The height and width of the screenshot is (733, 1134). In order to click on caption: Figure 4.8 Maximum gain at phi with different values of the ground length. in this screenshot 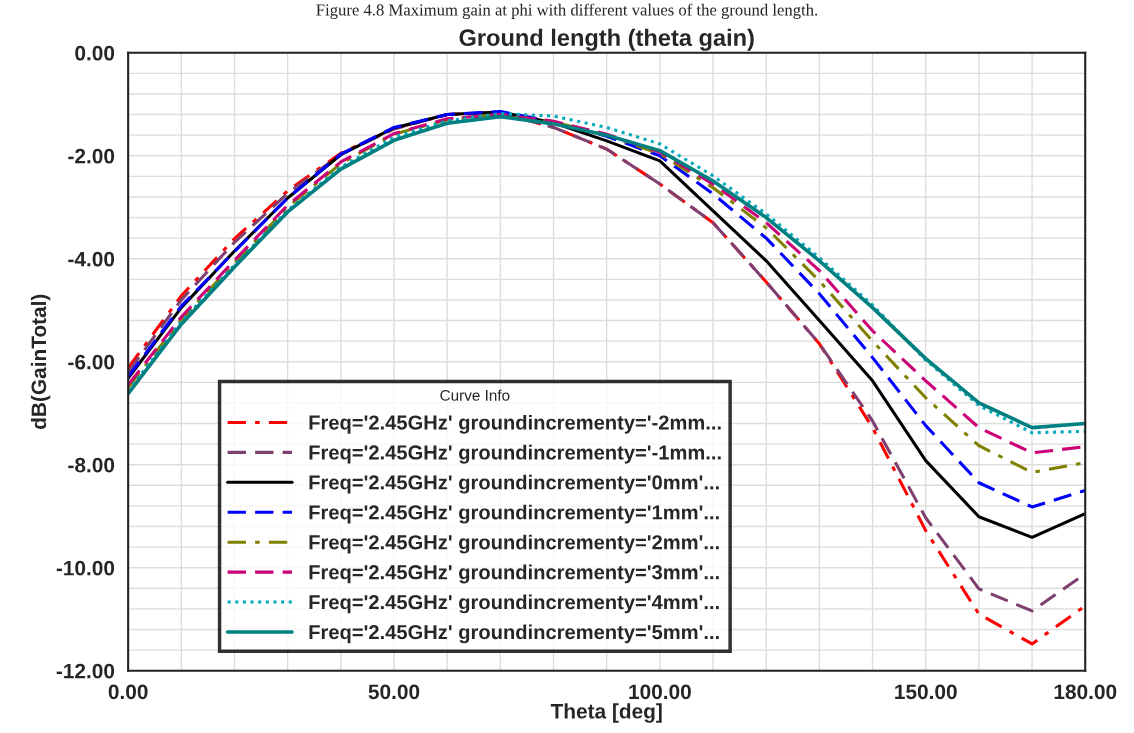, I will do `click(567, 11)`.